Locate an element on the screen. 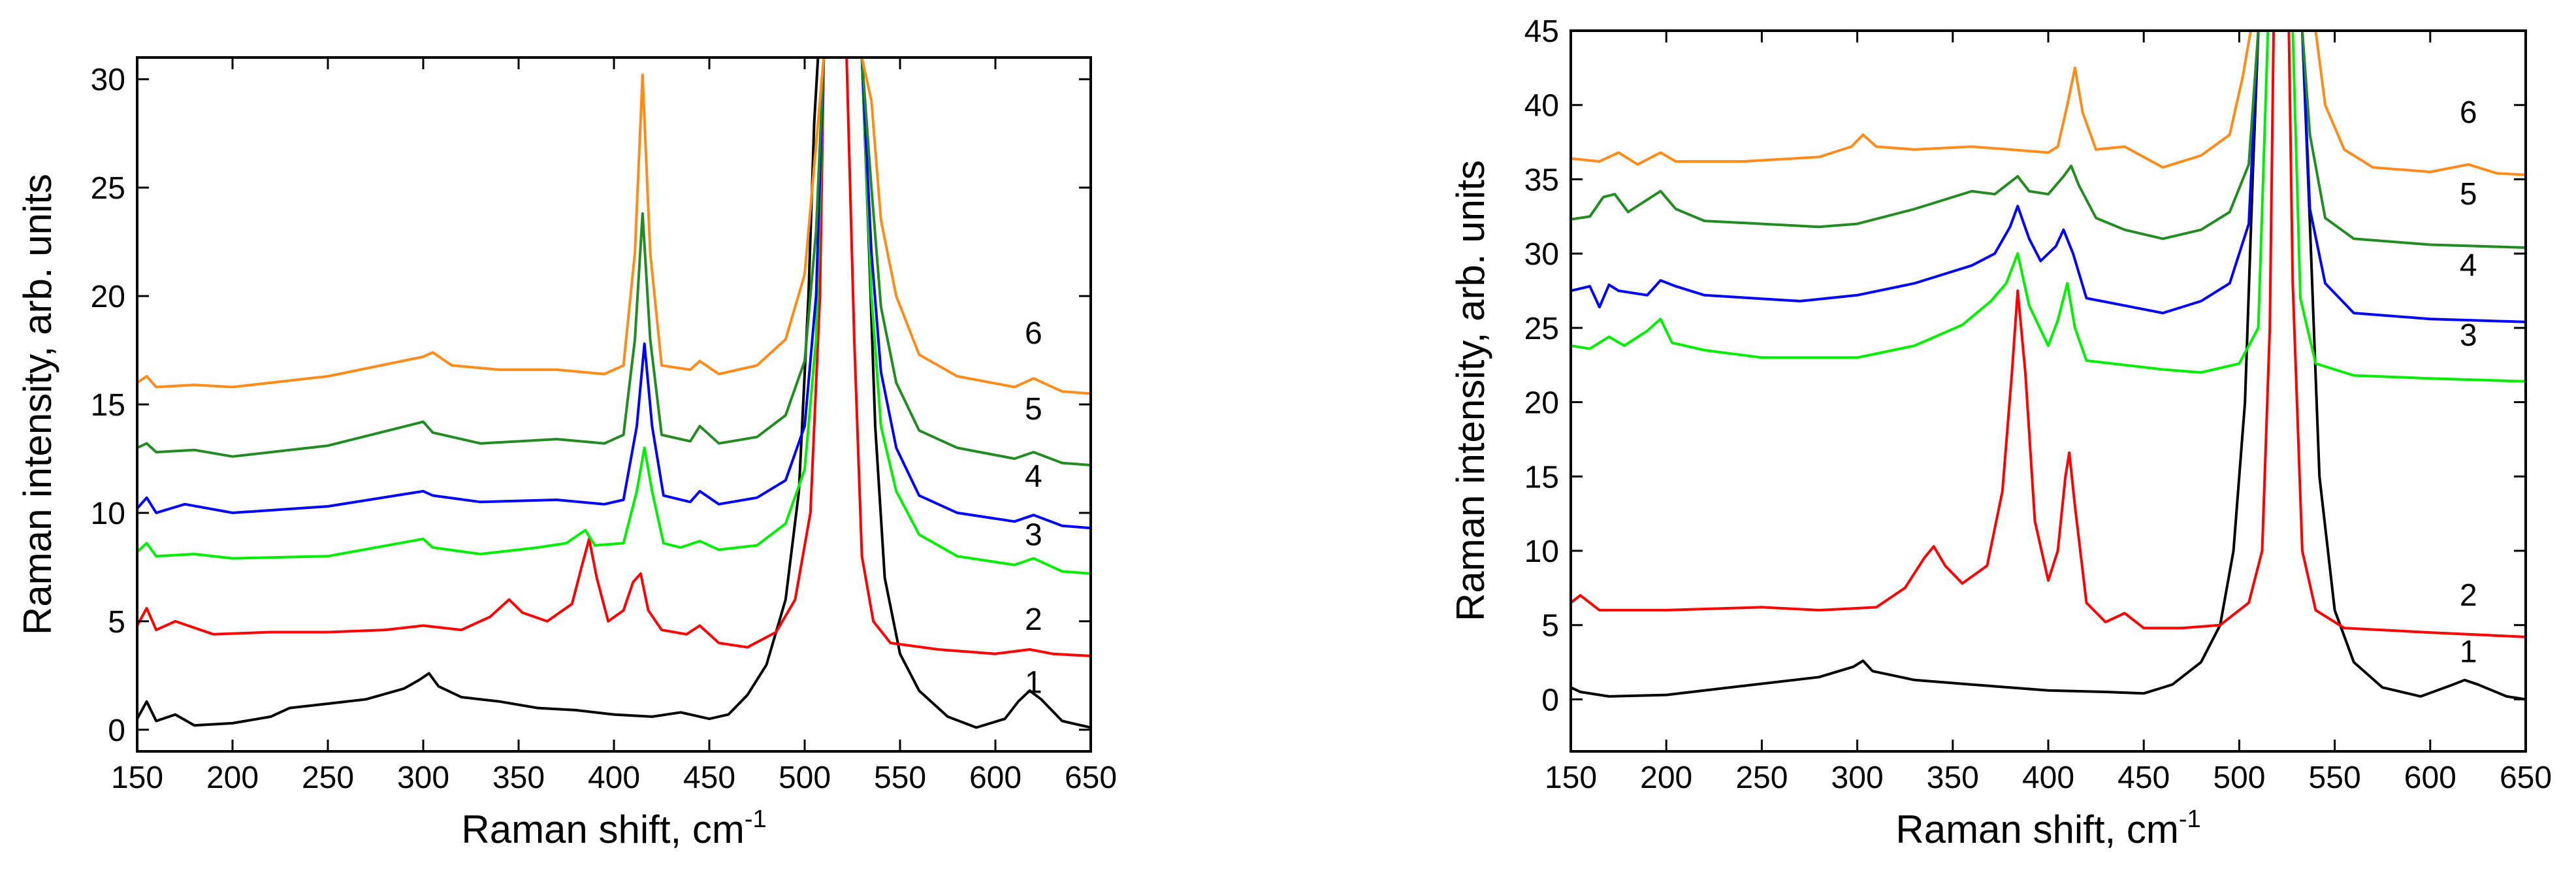 Image resolution: width=2576 pixels, height=884 pixels. x-tick-label-right-300: 300 is located at coordinates (1857, 778).